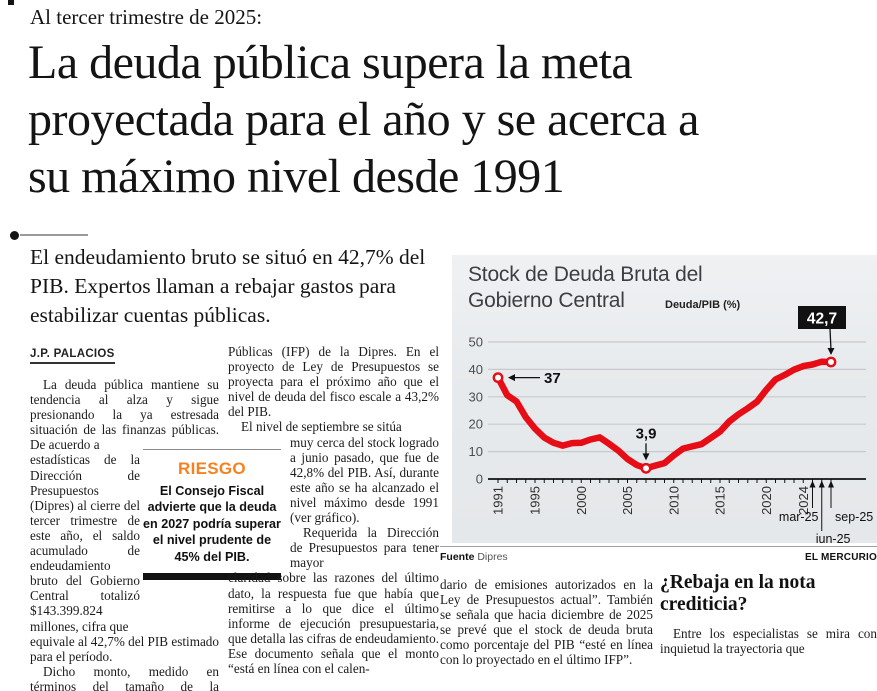 This screenshot has width=877, height=691. Describe the element at coordinates (212, 449) in the screenshot. I see `callout-top-rule` at that location.